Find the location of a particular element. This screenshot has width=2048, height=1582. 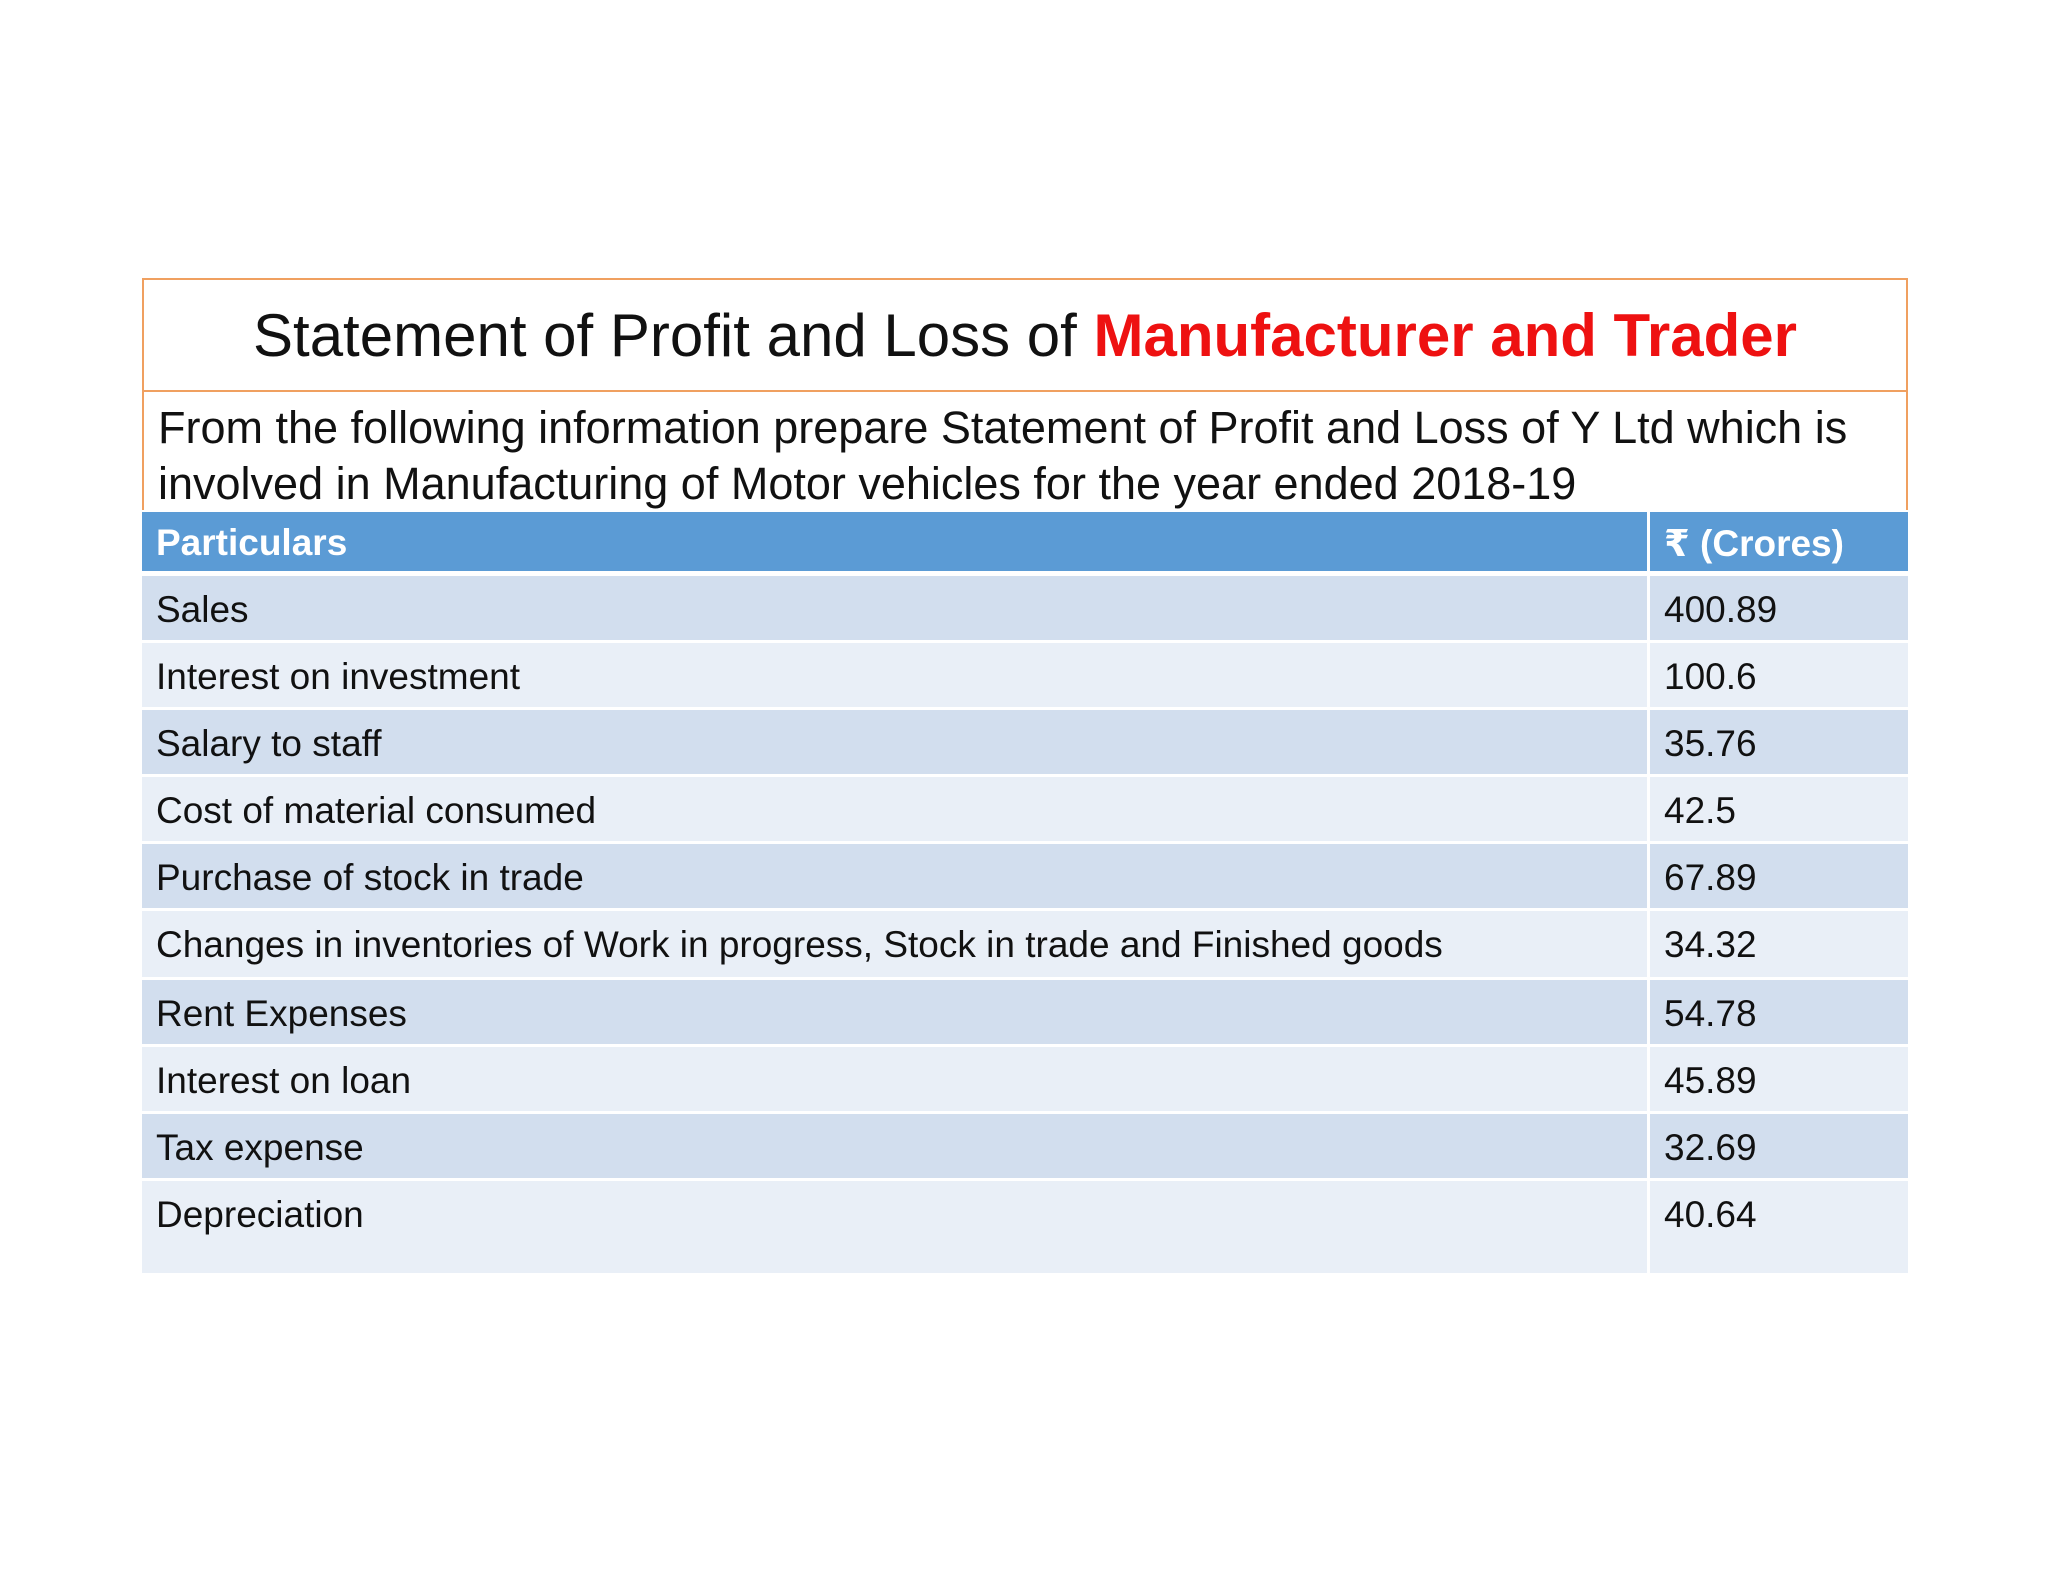

row-particular: Salary to staff is located at coordinates (896, 742).